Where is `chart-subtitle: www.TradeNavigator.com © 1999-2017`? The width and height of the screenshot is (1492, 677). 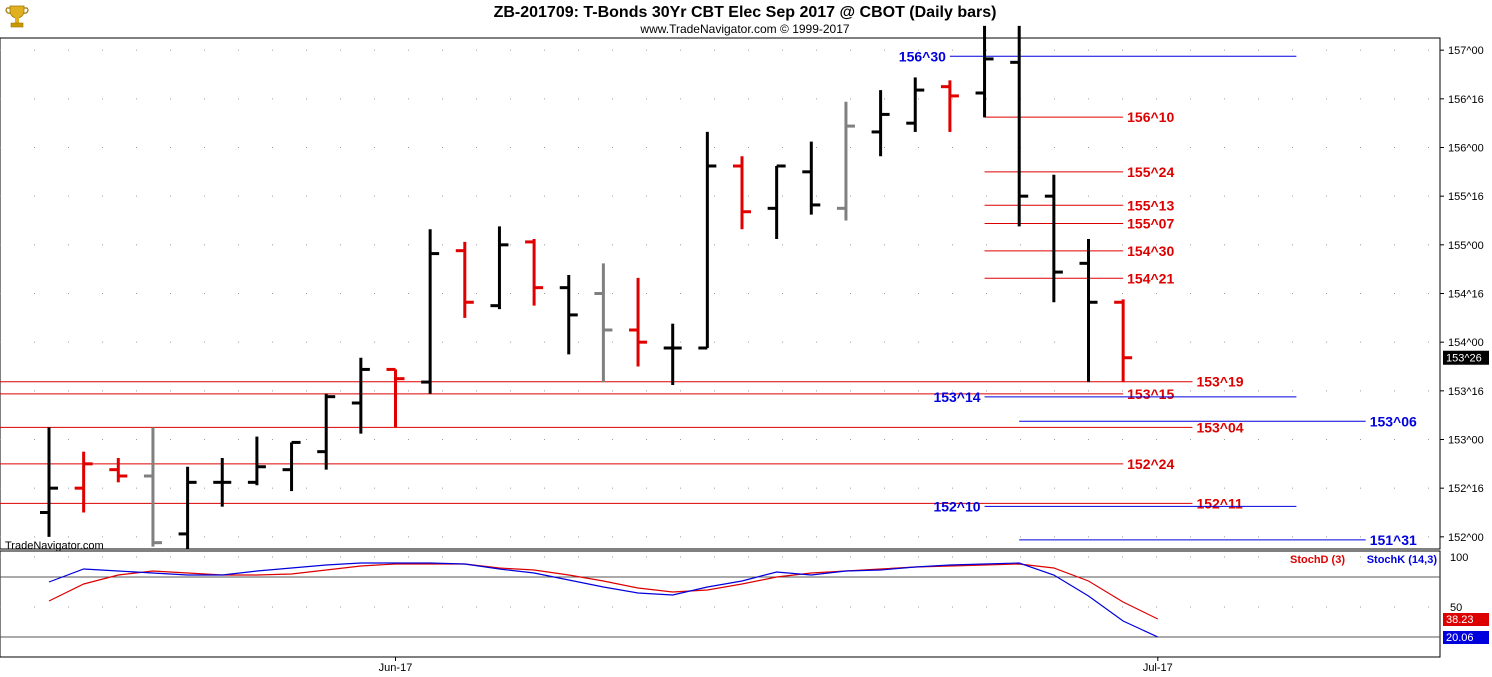
chart-subtitle: www.TradeNavigator.com © 1999-2017 is located at coordinates (744, 29).